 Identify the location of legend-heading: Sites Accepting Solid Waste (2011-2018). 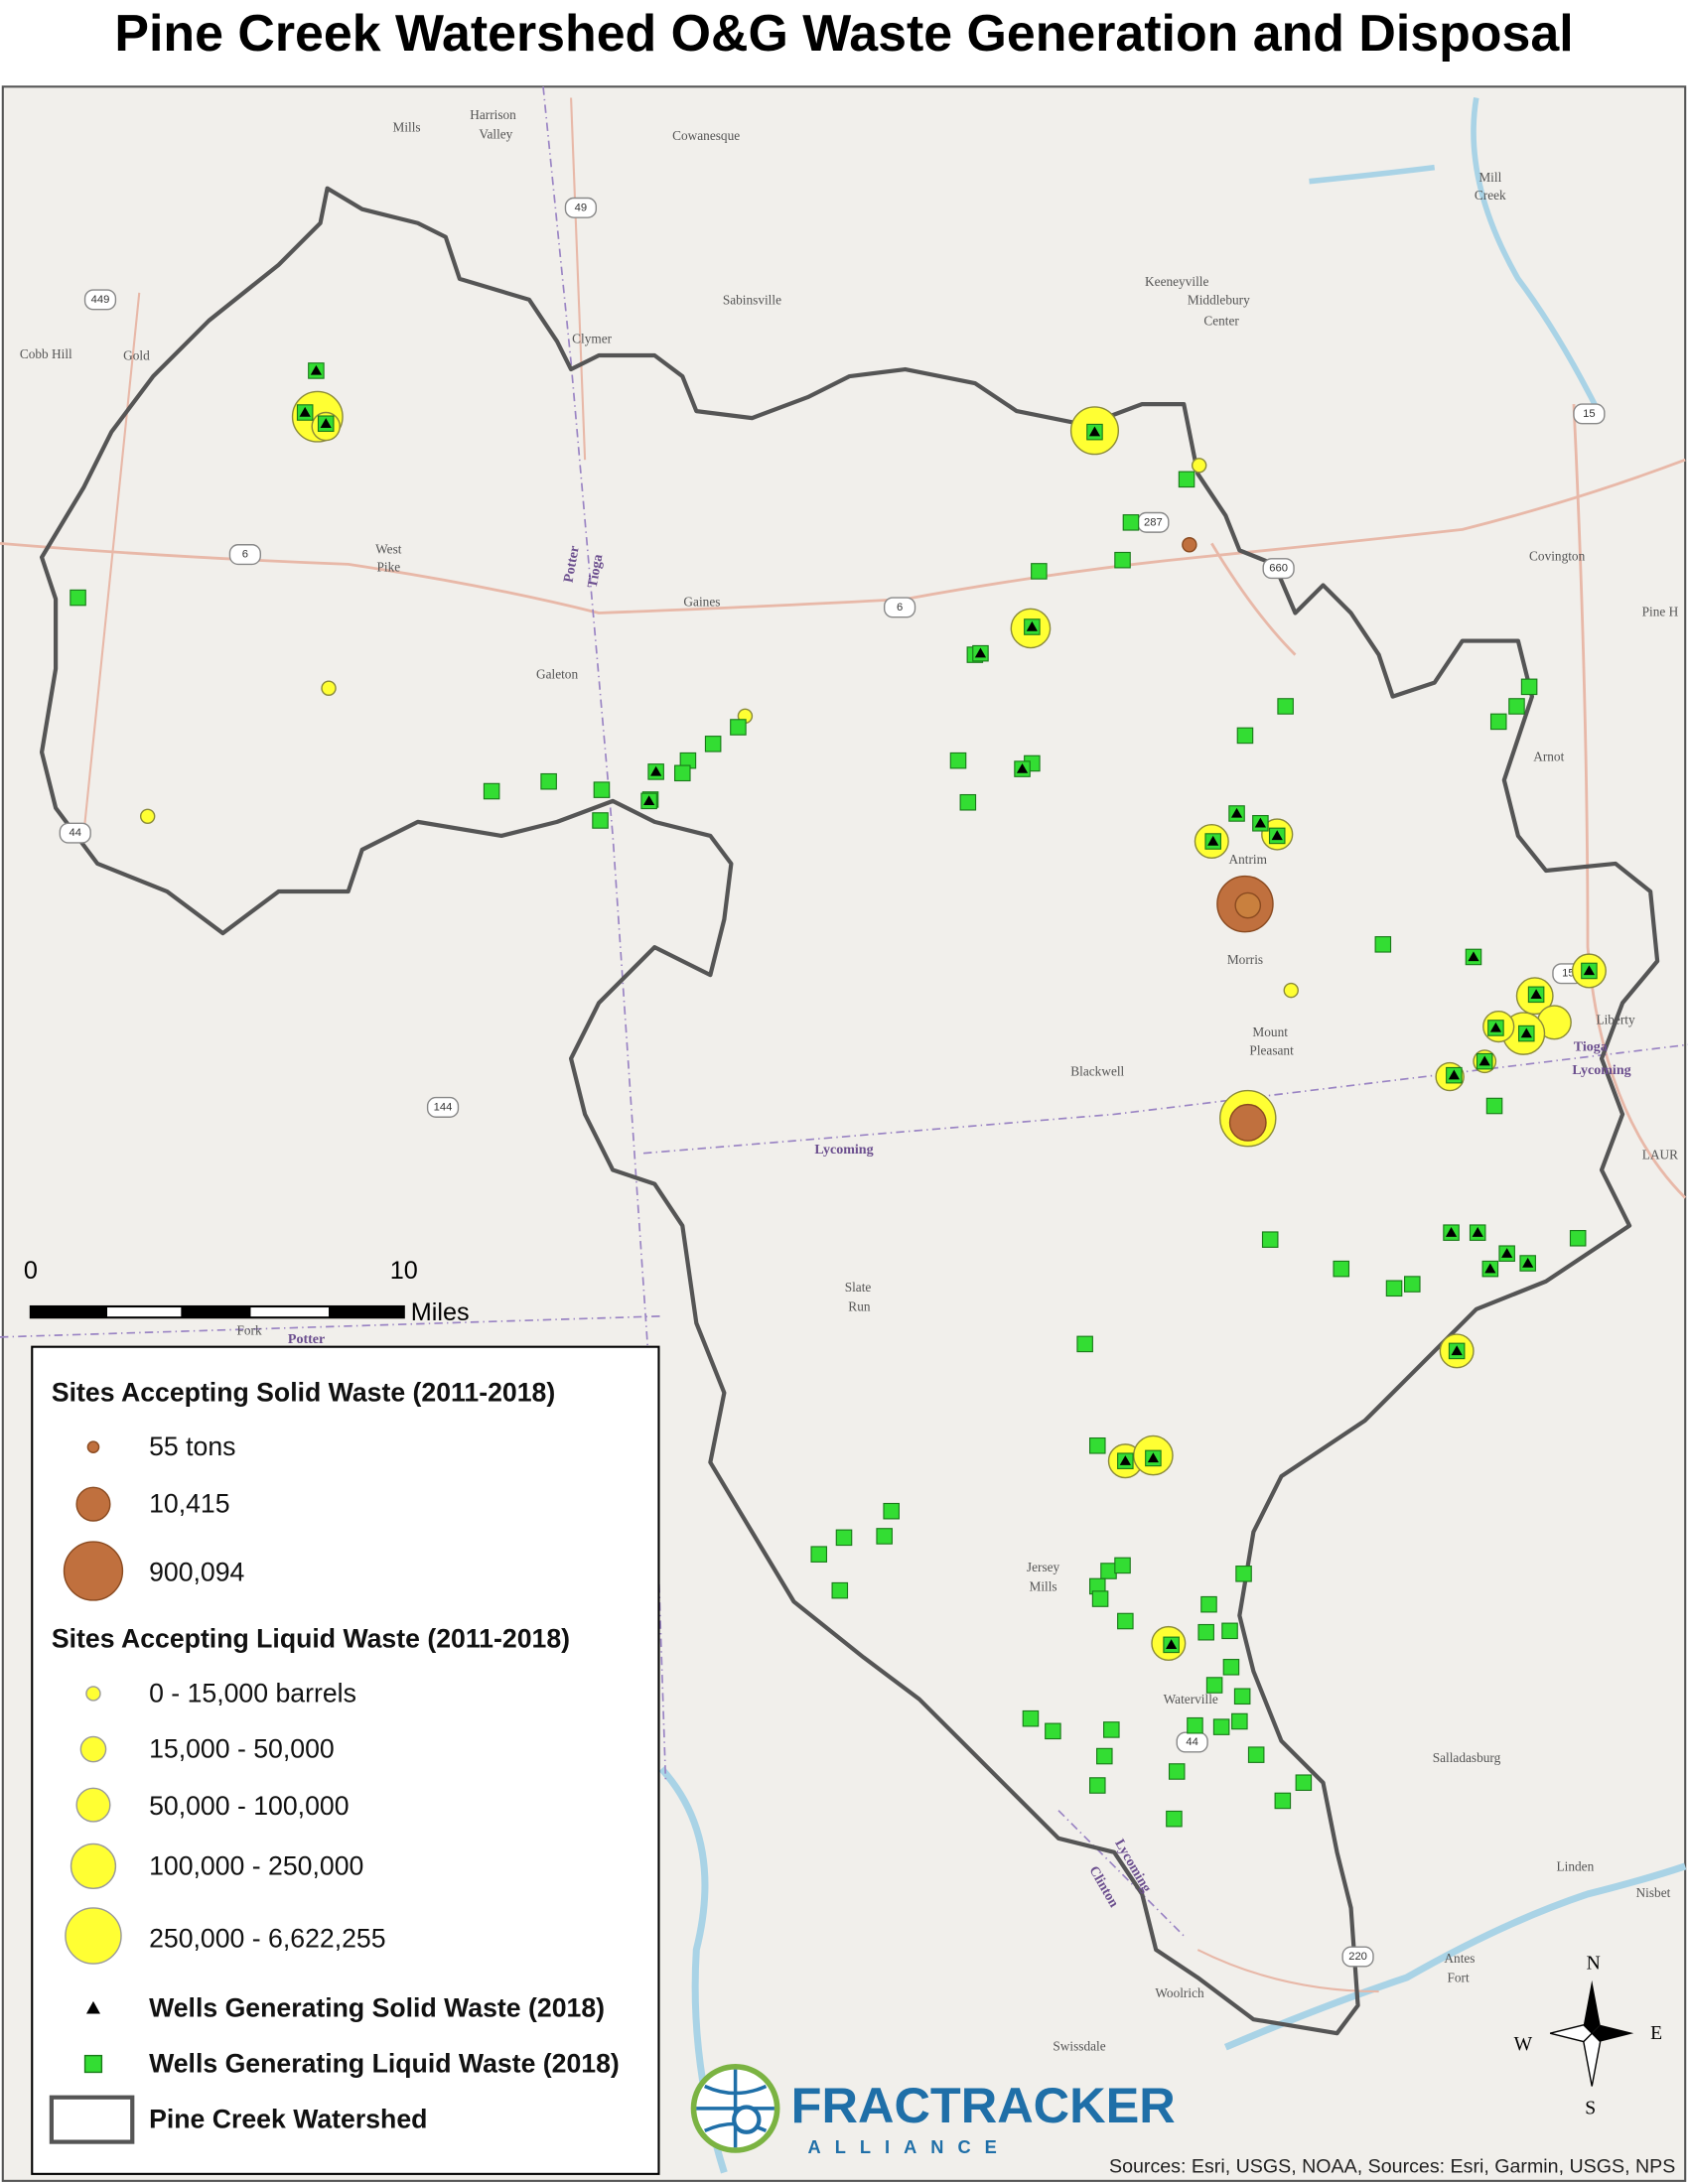
(303, 1392).